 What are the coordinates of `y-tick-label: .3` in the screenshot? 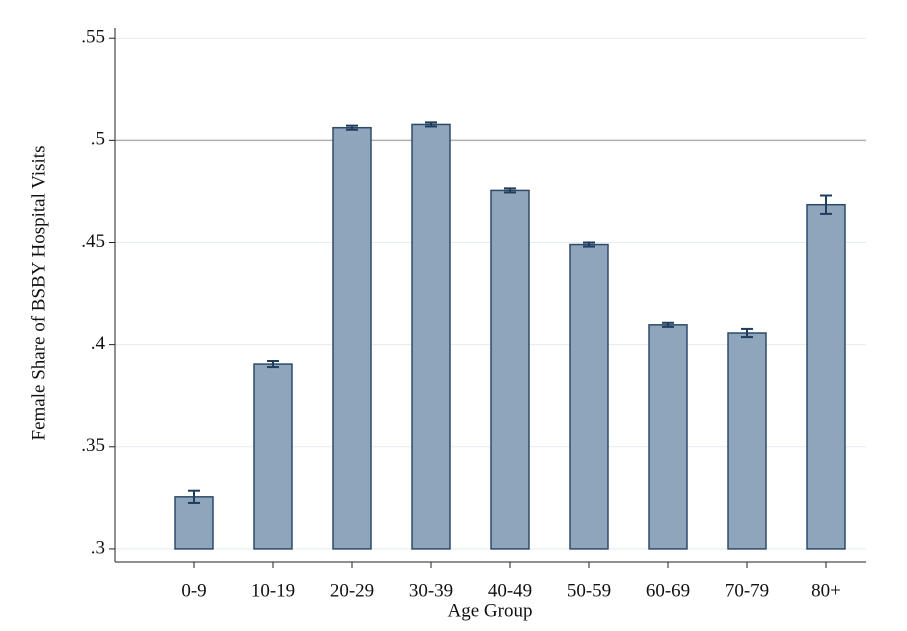 It's located at (98, 547).